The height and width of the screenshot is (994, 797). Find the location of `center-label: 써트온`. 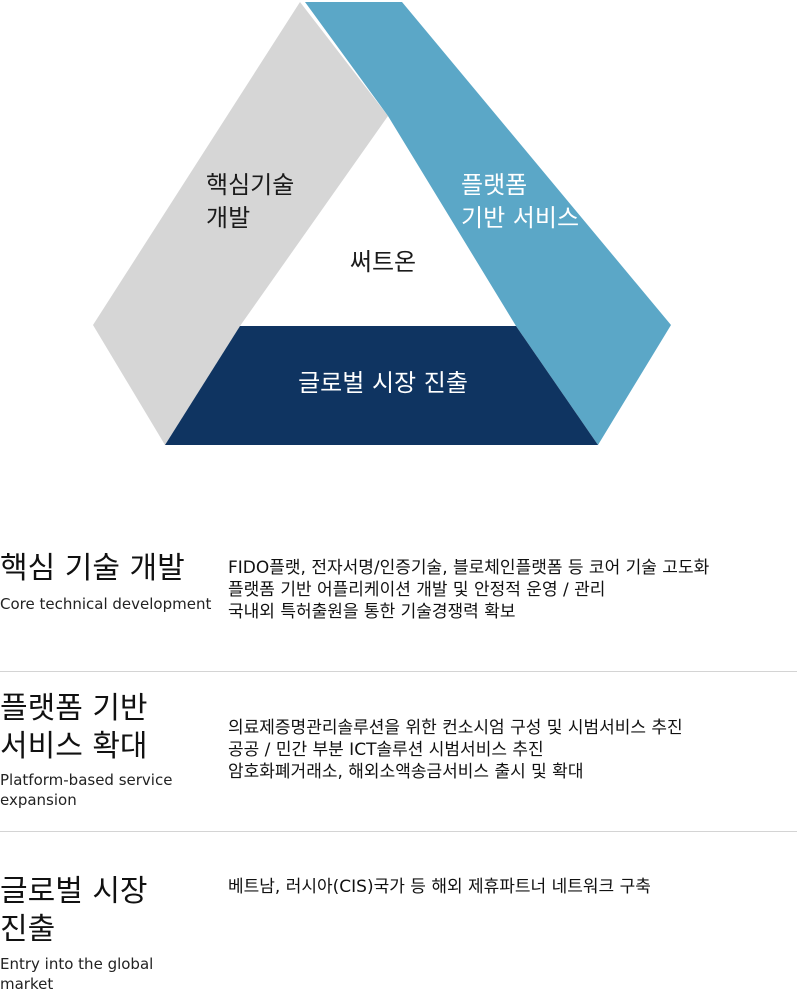

center-label: 써트온 is located at coordinates (383, 262).